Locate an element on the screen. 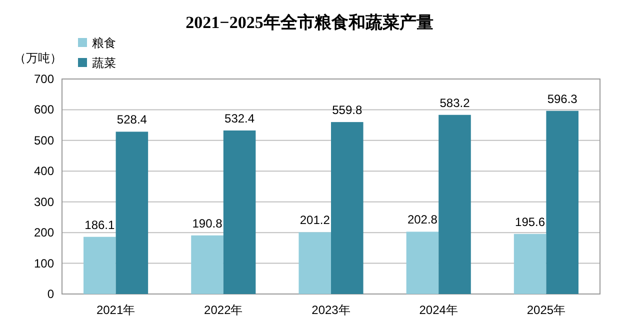 The width and height of the screenshot is (619, 329). data-label: 596.3 is located at coordinates (562, 99).